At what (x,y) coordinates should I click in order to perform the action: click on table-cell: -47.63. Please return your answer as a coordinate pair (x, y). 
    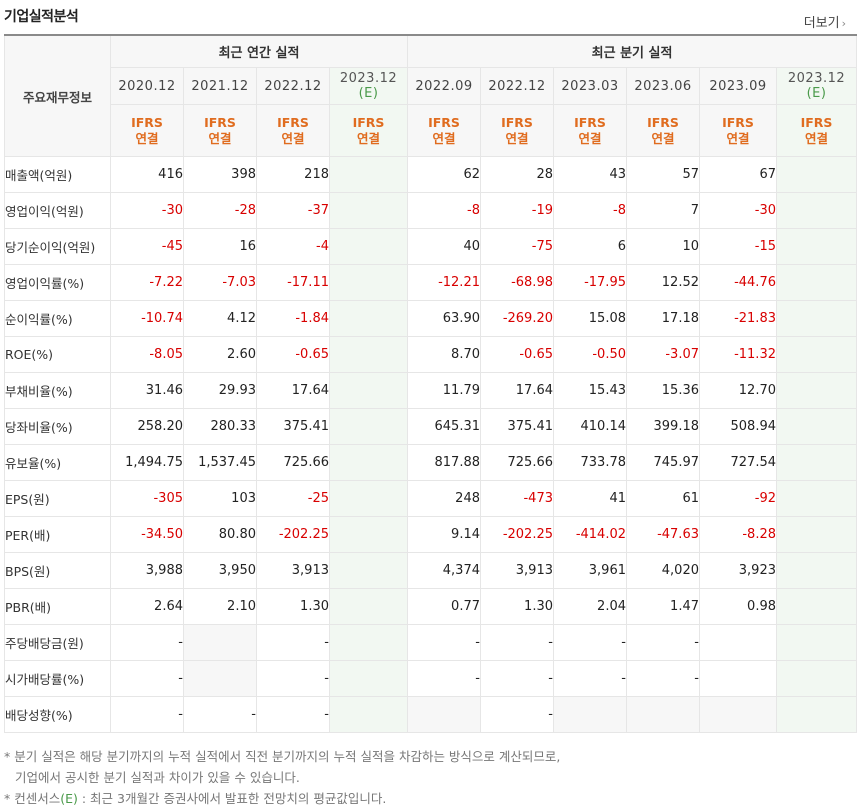
    Looking at the image, I should click on (663, 534).